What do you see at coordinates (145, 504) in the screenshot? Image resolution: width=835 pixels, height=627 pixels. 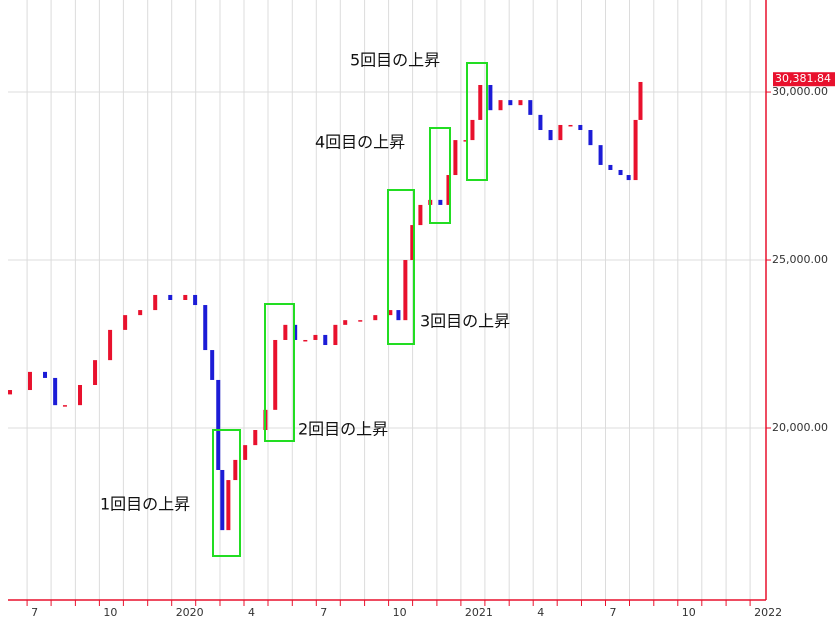 I see `annotation: 1回目の上昇` at bounding box center [145, 504].